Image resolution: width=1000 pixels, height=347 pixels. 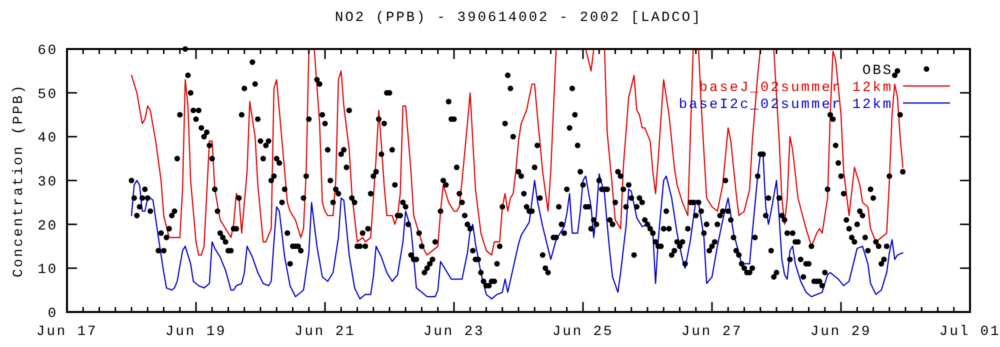 I want to click on x-tick-label: Jun 29, so click(x=841, y=332).